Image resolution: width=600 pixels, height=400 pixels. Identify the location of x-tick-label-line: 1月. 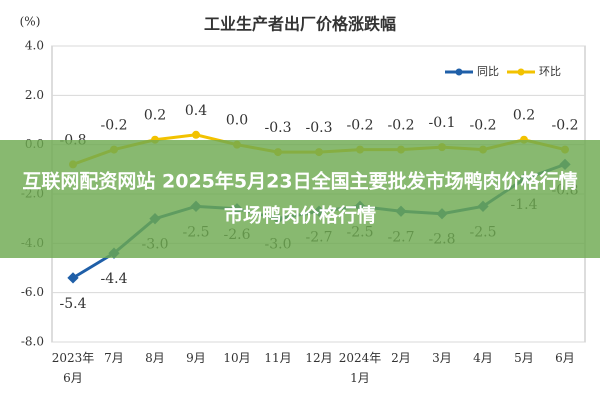
(360, 378).